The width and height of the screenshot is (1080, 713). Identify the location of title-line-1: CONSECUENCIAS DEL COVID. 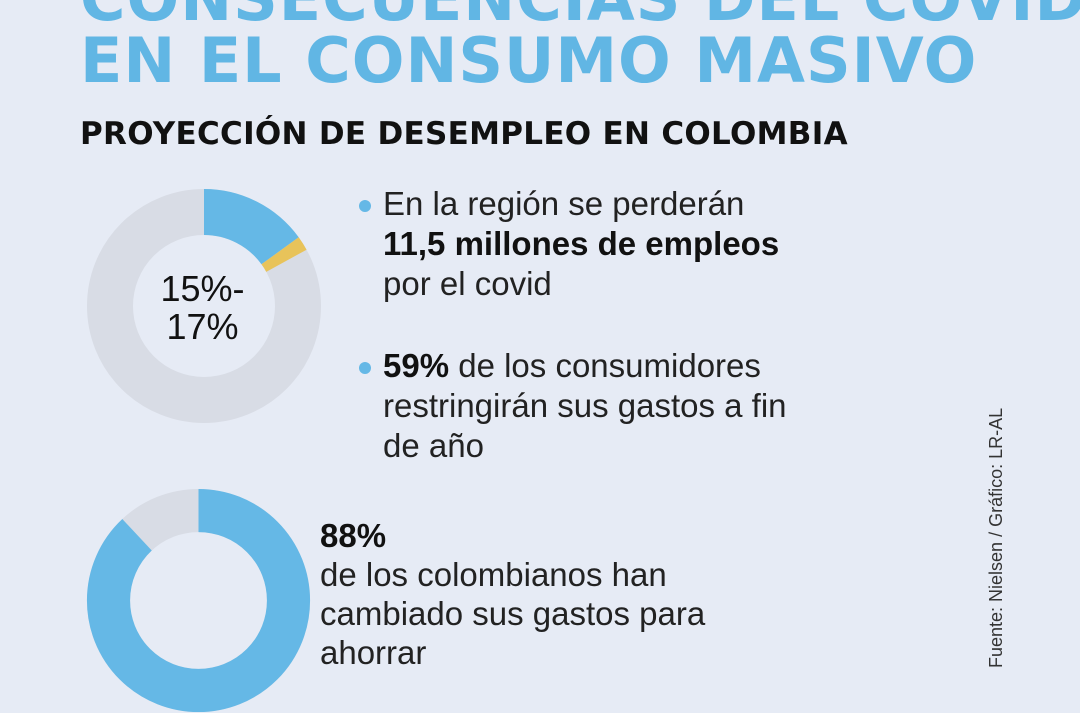
(580, 15).